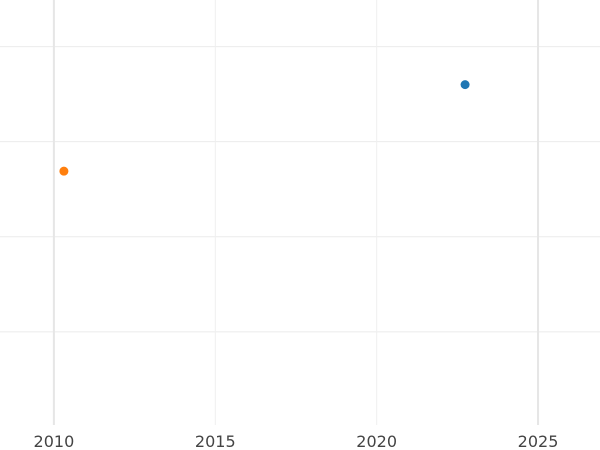  What do you see at coordinates (296, 441) in the screenshot?
I see `x-axis-ticks: 2010 2015 2020 2025` at bounding box center [296, 441].